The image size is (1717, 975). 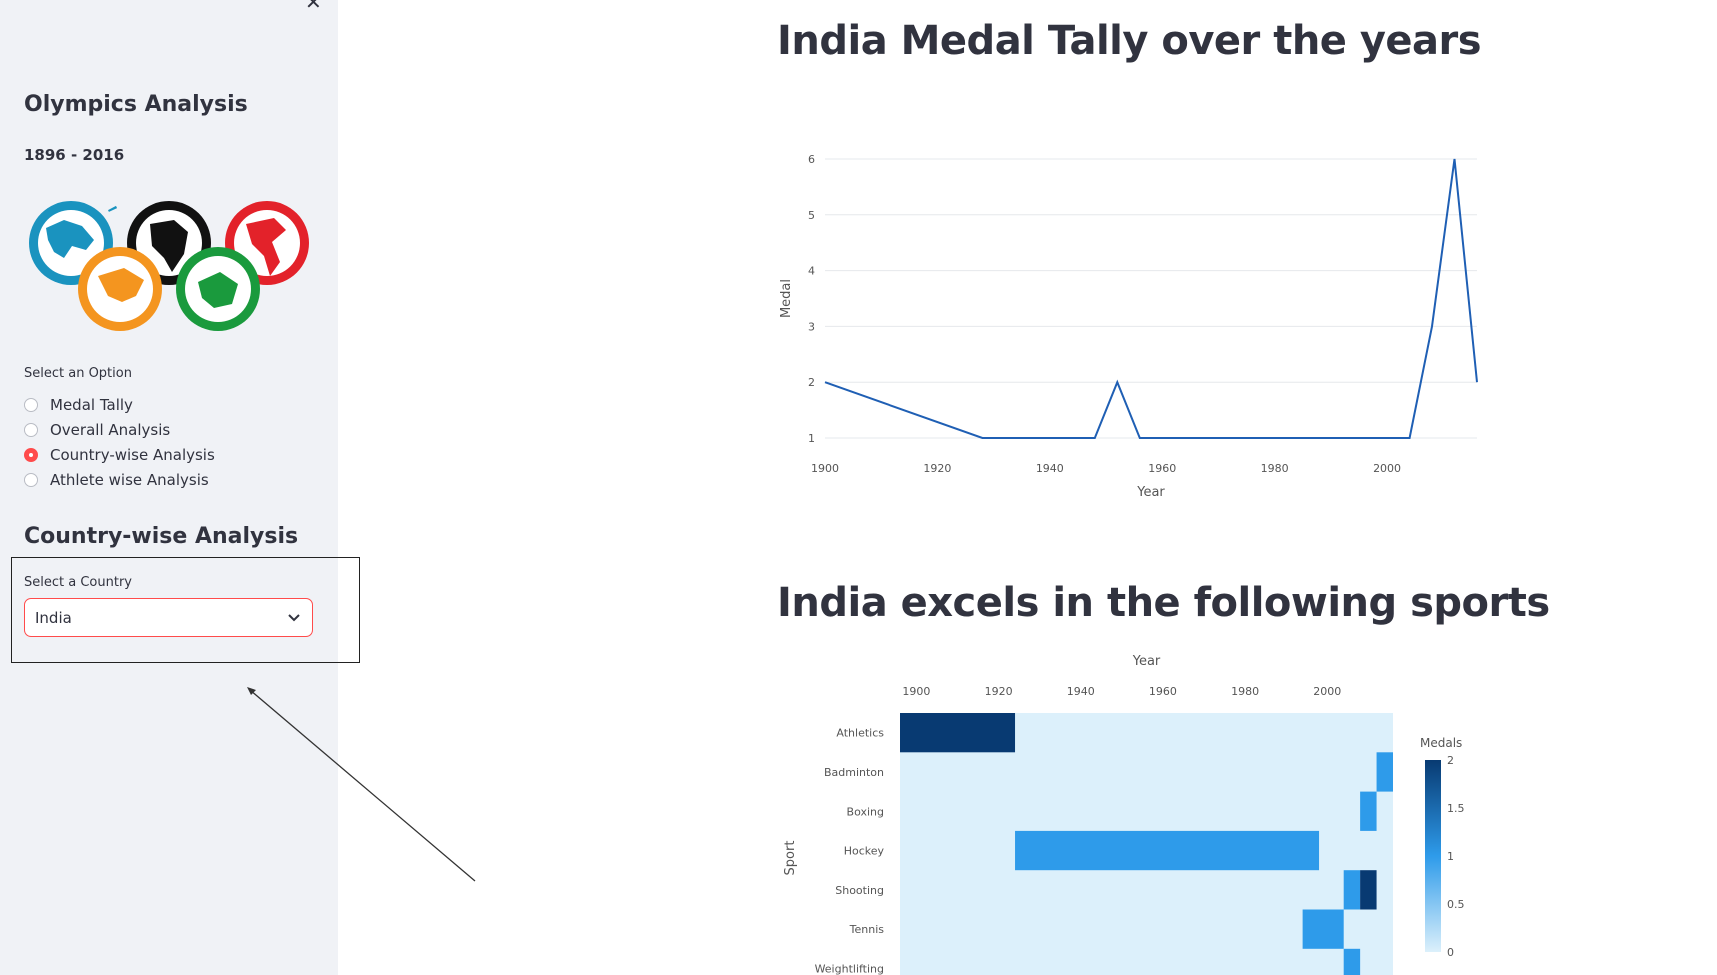 I want to click on radio-medal-tally: Medal Tally, so click(x=119, y=404).